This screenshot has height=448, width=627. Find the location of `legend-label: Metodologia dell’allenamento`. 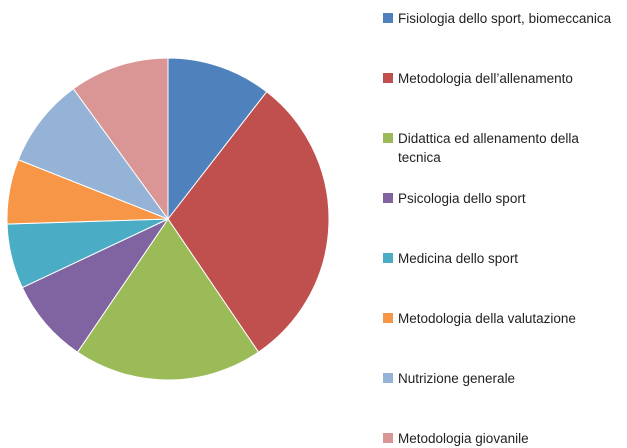

legend-label: Metodologia dell’allenamento is located at coordinates (485, 78).